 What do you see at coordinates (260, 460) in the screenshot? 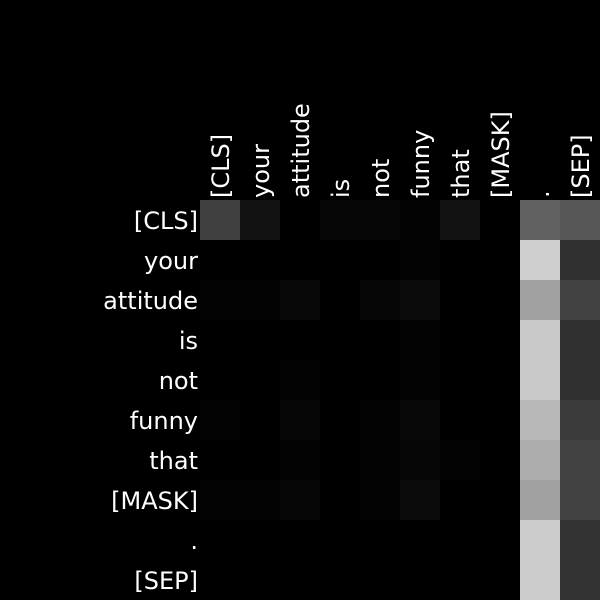
I see `cell-r6-c1` at bounding box center [260, 460].